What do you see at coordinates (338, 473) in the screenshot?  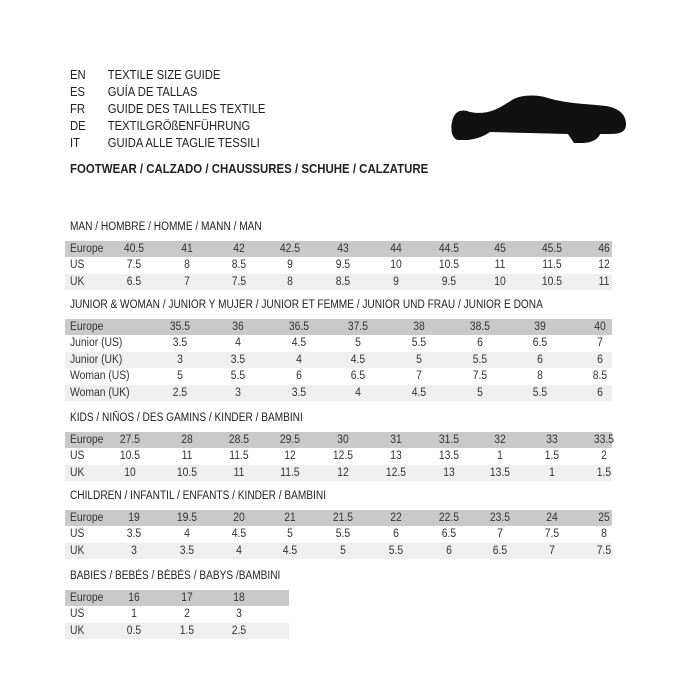 I see `table-row: UK 10 10.5 11 11.5 12 12.5 13 13.5 1 1.5` at bounding box center [338, 473].